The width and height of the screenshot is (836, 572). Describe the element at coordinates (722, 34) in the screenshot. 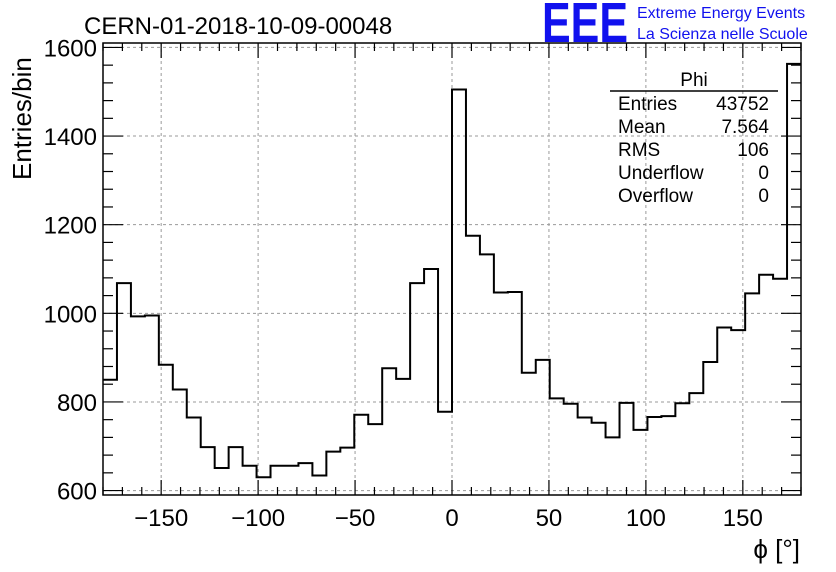

I see `logo-line2: La Scienza nelle Scuole` at that location.